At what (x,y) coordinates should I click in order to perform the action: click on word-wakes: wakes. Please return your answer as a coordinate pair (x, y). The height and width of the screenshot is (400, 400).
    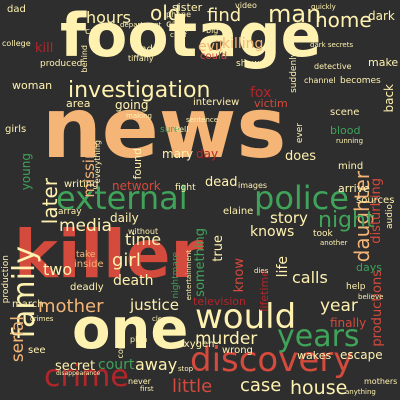
    Looking at the image, I should click on (314, 355).